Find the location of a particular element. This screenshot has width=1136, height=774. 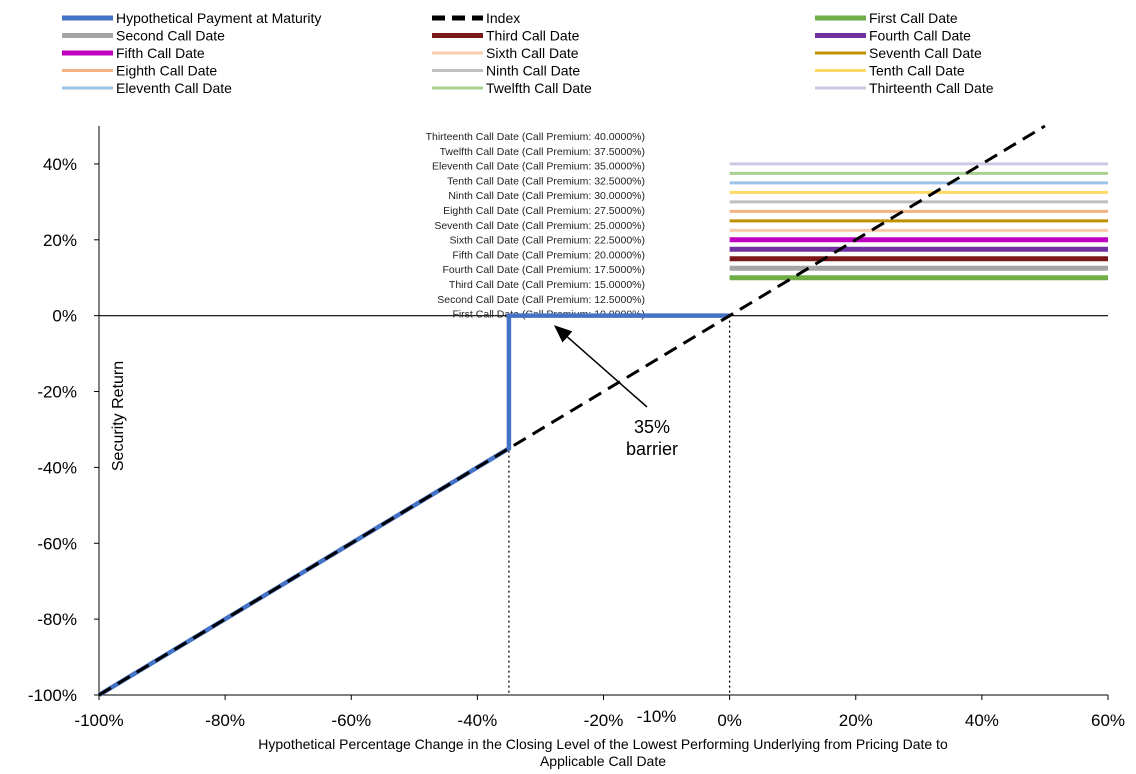

y-tick-label: 40% is located at coordinates (60, 164).